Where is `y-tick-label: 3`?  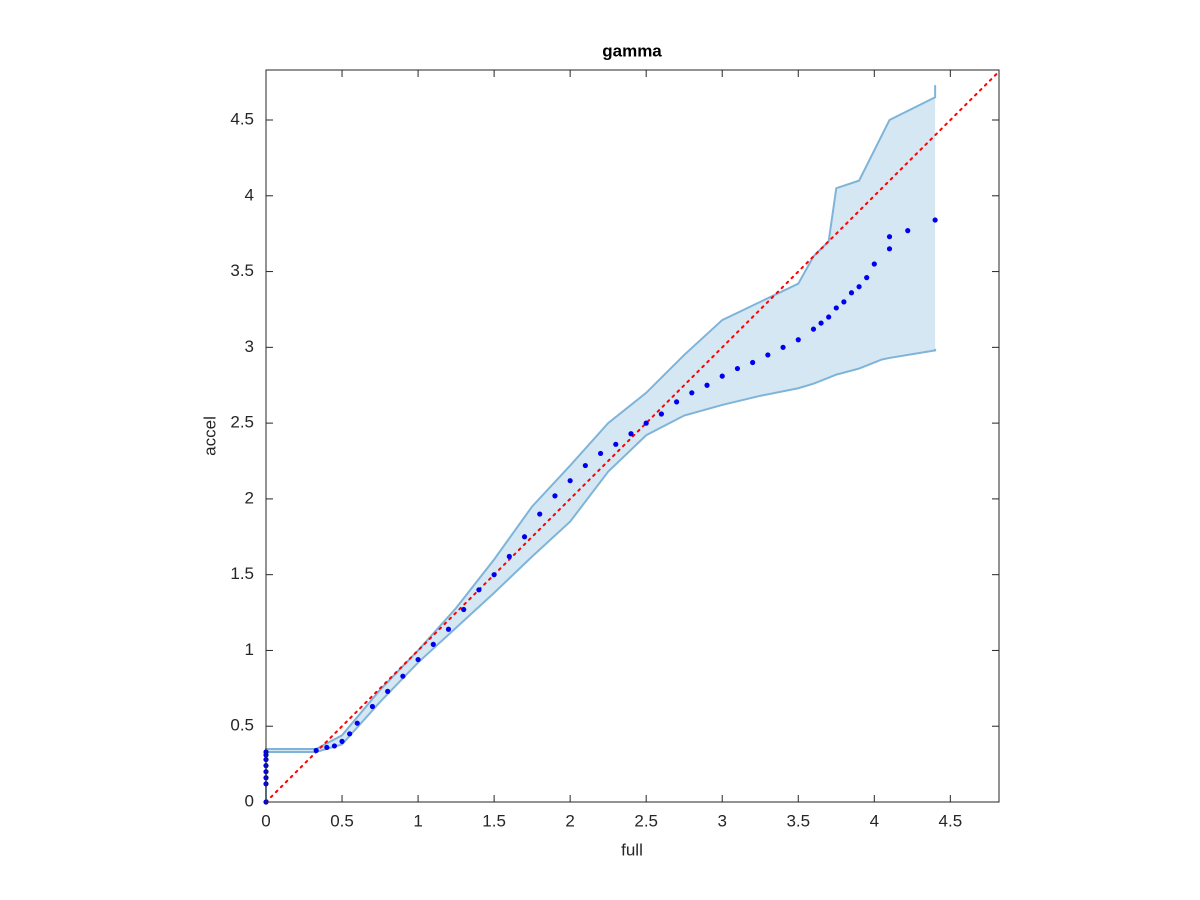 y-tick-label: 3 is located at coordinates (249, 346).